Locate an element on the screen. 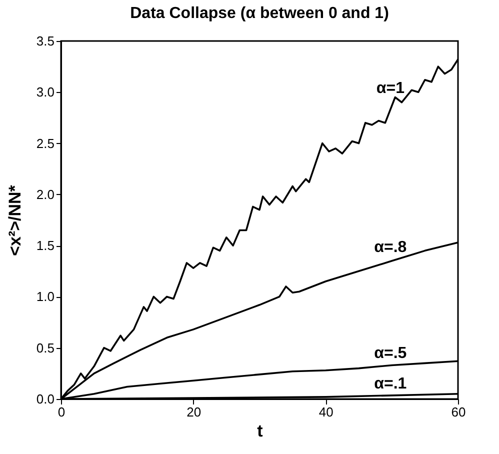 The width and height of the screenshot is (499, 454). x-tick-label: 60 is located at coordinates (458, 412).